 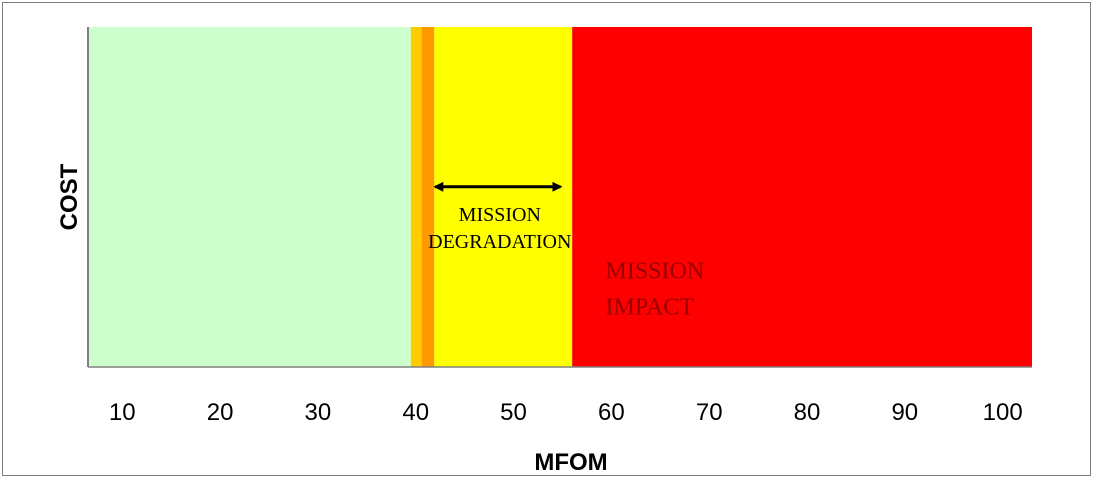 What do you see at coordinates (69, 196) in the screenshot?
I see `y-axis-title: COST` at bounding box center [69, 196].